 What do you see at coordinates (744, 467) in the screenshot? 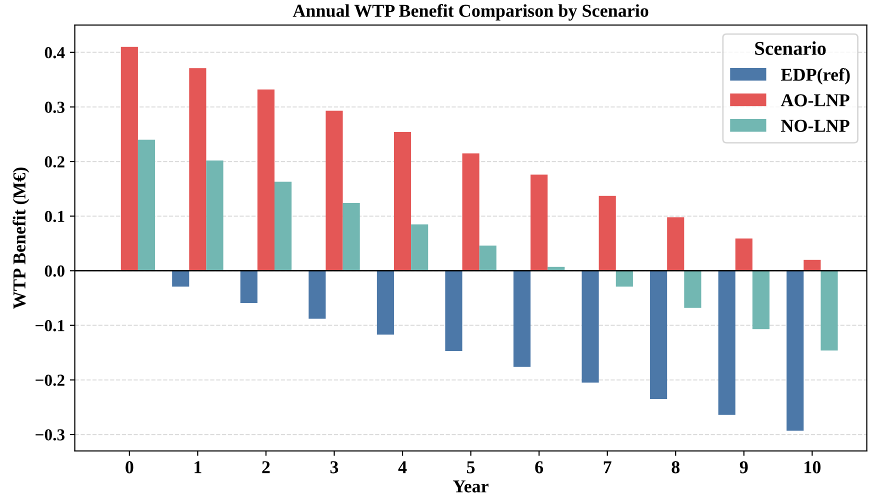
I see `x-tick-label: 9` at bounding box center [744, 467].